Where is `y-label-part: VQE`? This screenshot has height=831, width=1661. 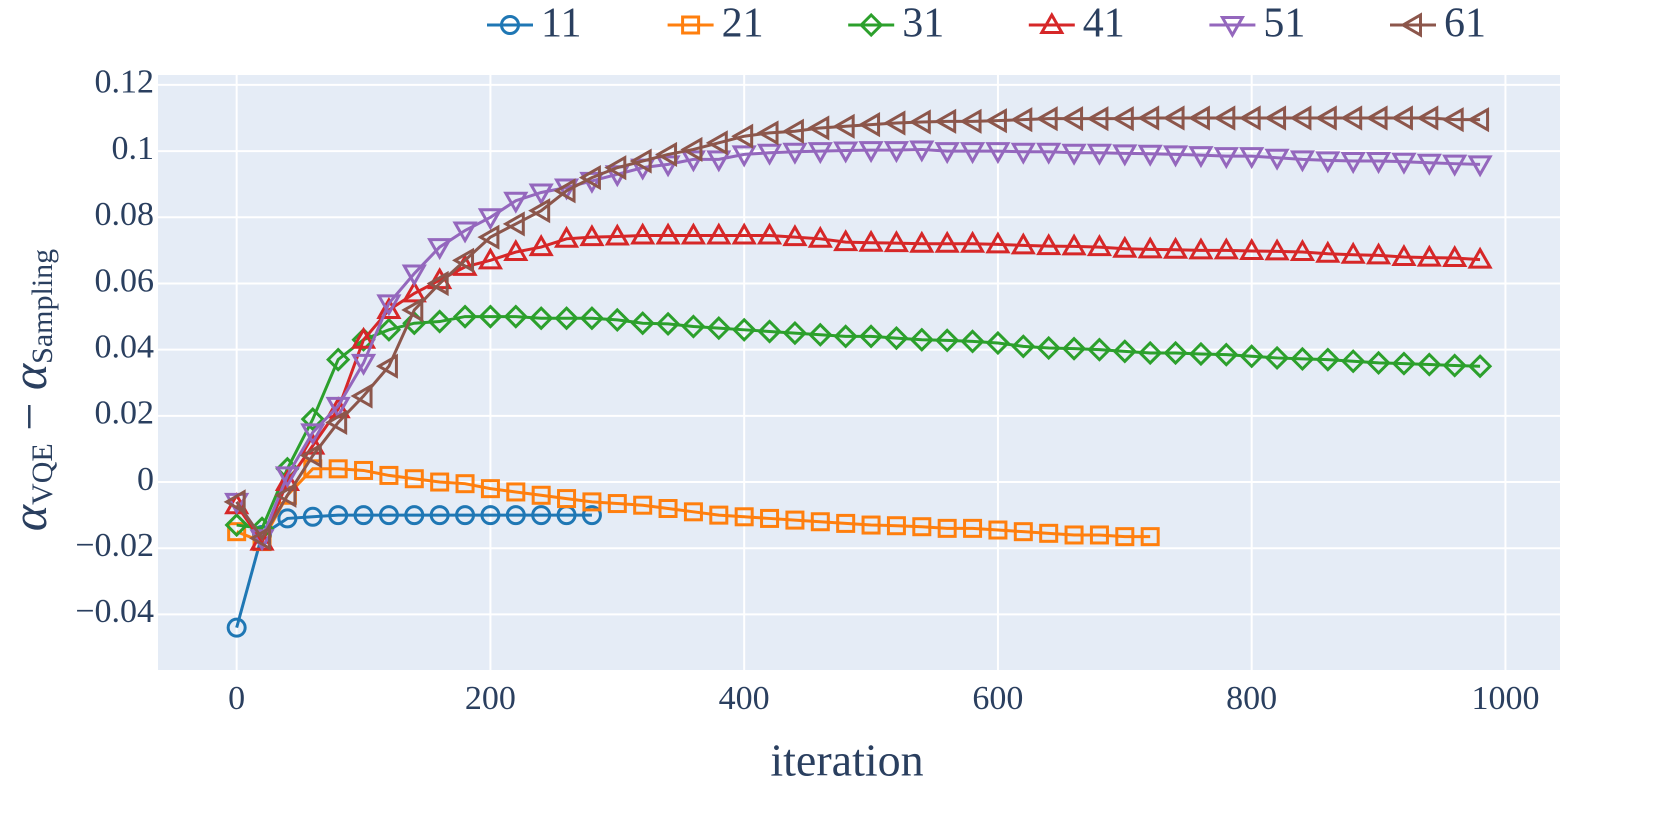
y-label-part: VQE is located at coordinates (42, 474).